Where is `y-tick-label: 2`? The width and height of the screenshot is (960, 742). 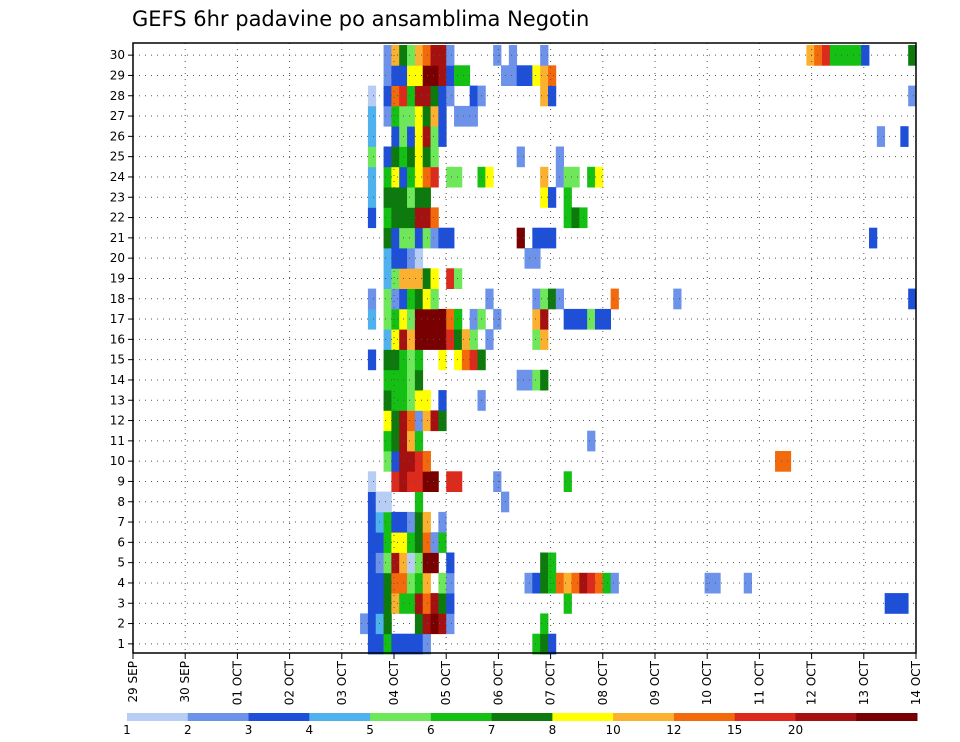
y-tick-label: 2 is located at coordinates (121, 624).